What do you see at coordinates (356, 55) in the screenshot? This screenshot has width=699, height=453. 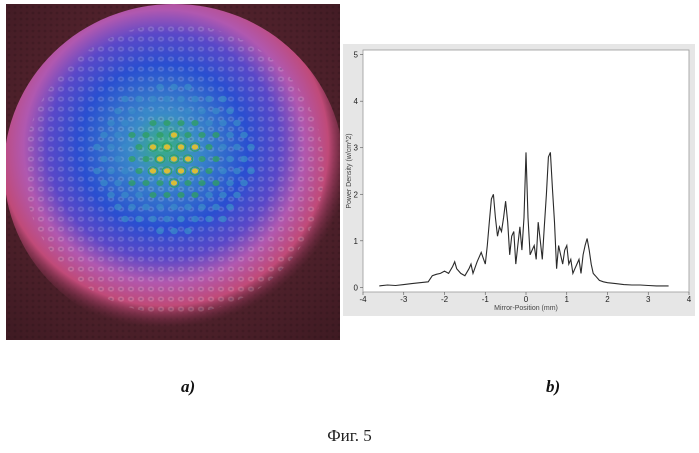 I see `y-tick-label: 5` at bounding box center [356, 55].